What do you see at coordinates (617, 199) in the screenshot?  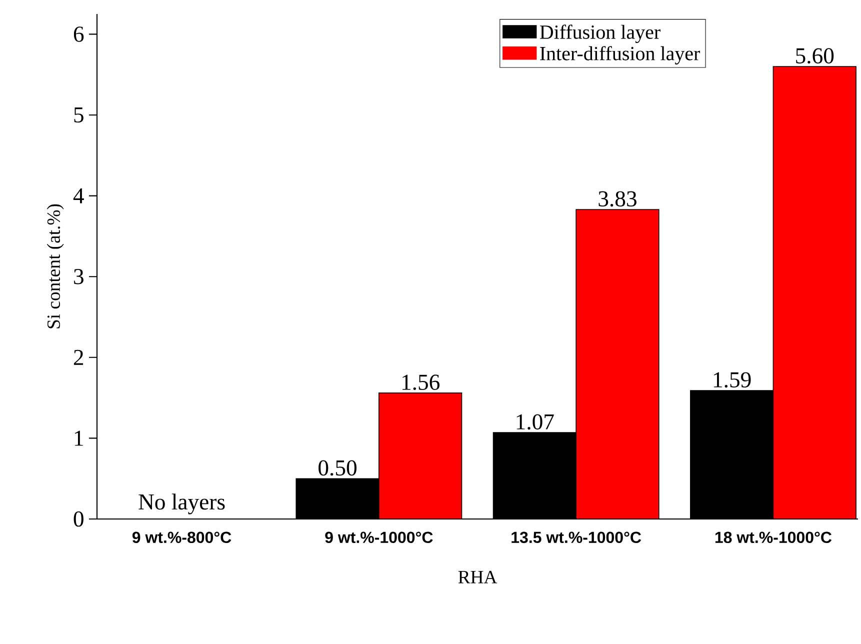 I see `data-label: 3.83` at bounding box center [617, 199].